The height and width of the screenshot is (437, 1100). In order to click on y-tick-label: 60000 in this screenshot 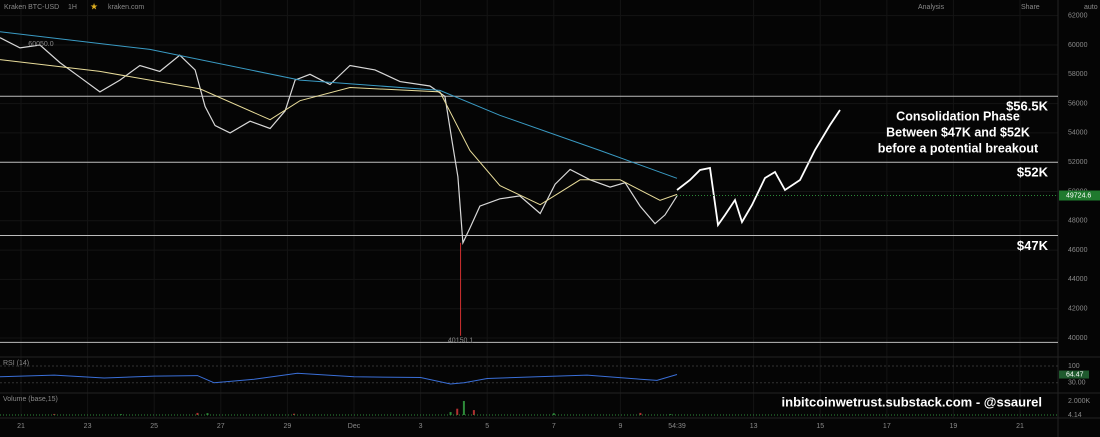, I will do `click(1078, 45)`.